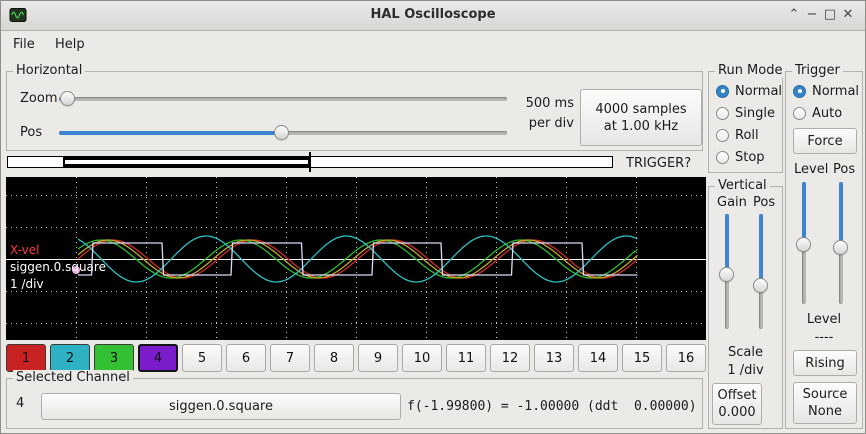 This screenshot has width=866, height=434. I want to click on radio-option-roll: Roll, so click(749, 135).